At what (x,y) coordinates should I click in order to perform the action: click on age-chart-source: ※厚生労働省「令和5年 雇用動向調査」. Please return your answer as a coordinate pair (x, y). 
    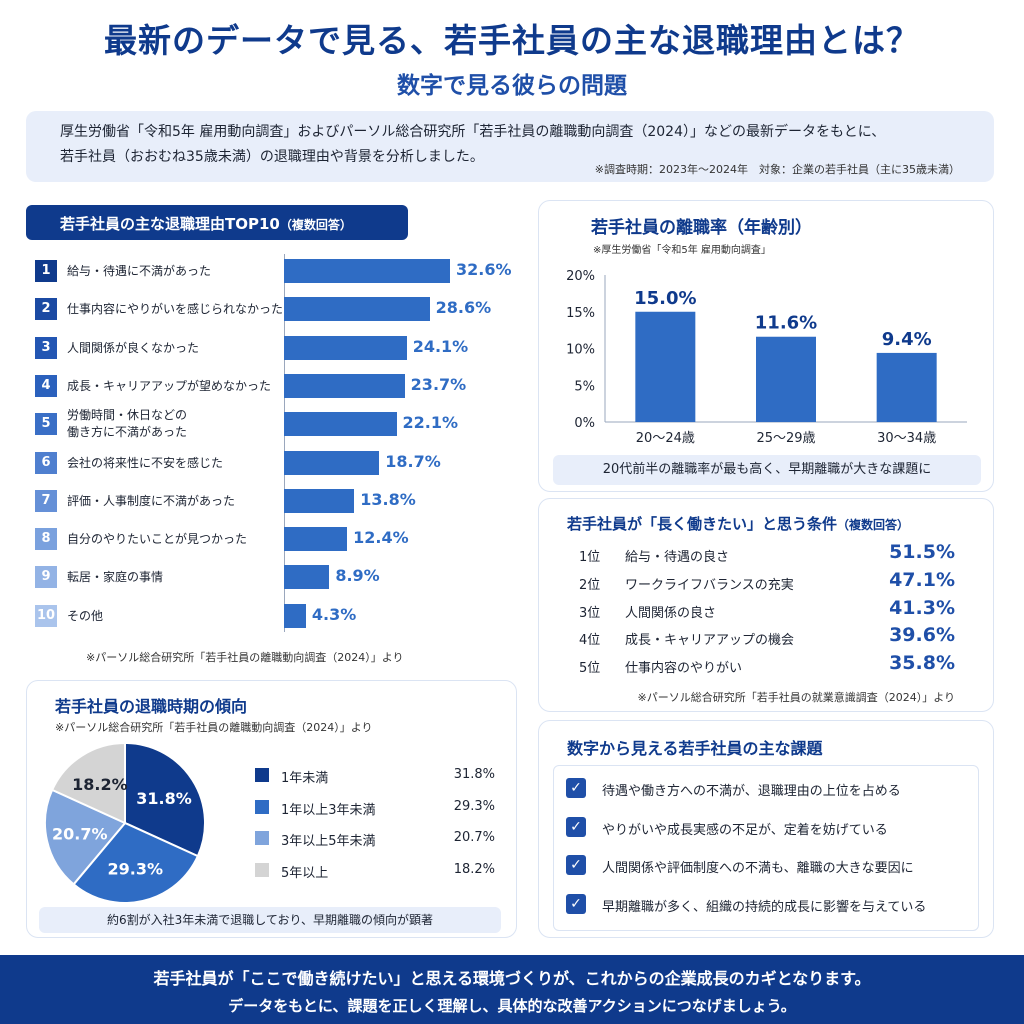
    Looking at the image, I should click on (682, 250).